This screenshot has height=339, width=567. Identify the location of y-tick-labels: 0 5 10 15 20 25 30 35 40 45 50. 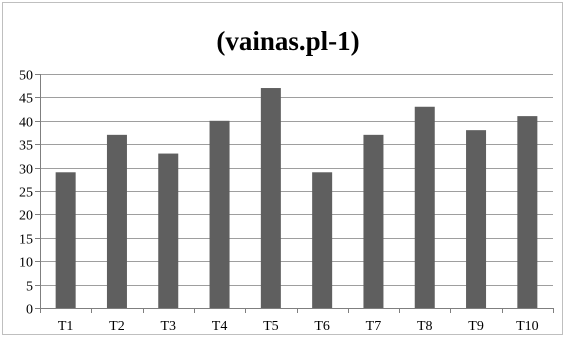
(26, 193).